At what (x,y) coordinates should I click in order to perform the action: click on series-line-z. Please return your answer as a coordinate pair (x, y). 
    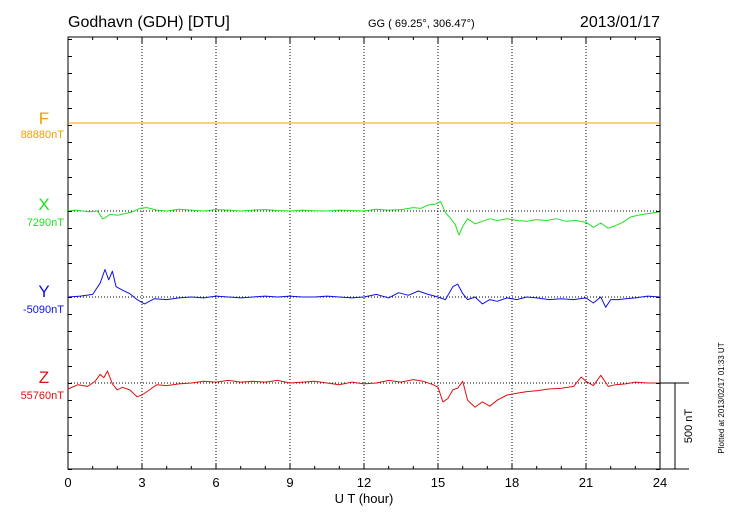
    Looking at the image, I should click on (363, 389).